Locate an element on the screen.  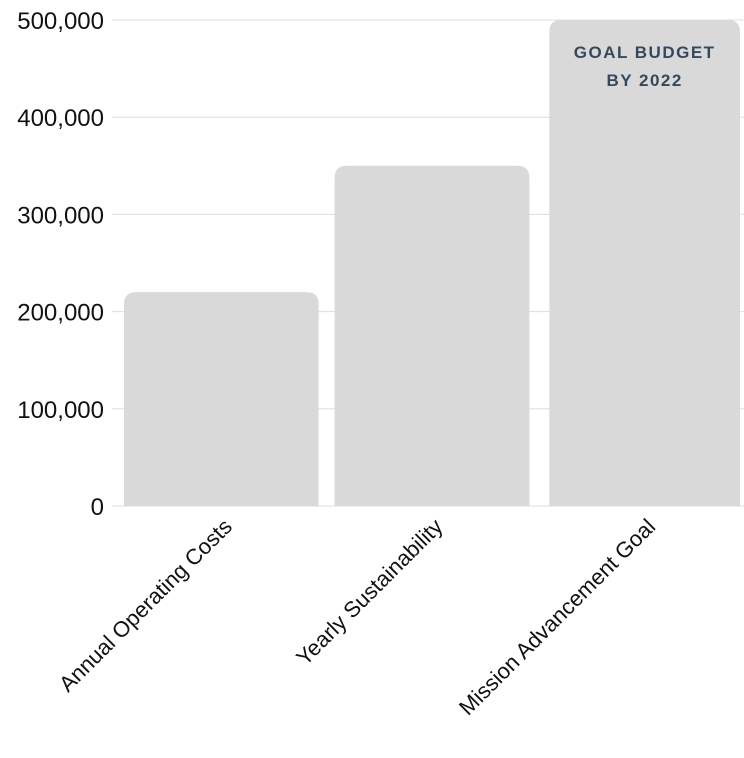
y-tick-label: 200,000 is located at coordinates (60, 313).